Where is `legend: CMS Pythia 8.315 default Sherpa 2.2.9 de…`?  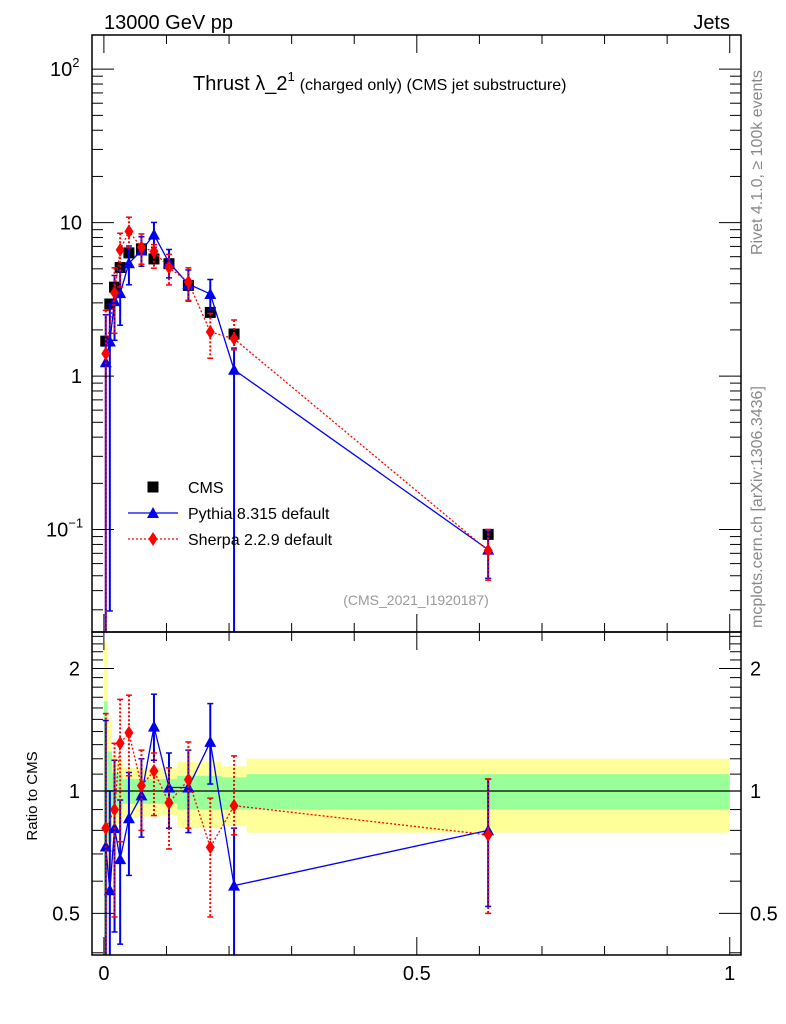 legend: CMS Pythia 8.315 default Sherpa 2.2.9 de… is located at coordinates (230, 514).